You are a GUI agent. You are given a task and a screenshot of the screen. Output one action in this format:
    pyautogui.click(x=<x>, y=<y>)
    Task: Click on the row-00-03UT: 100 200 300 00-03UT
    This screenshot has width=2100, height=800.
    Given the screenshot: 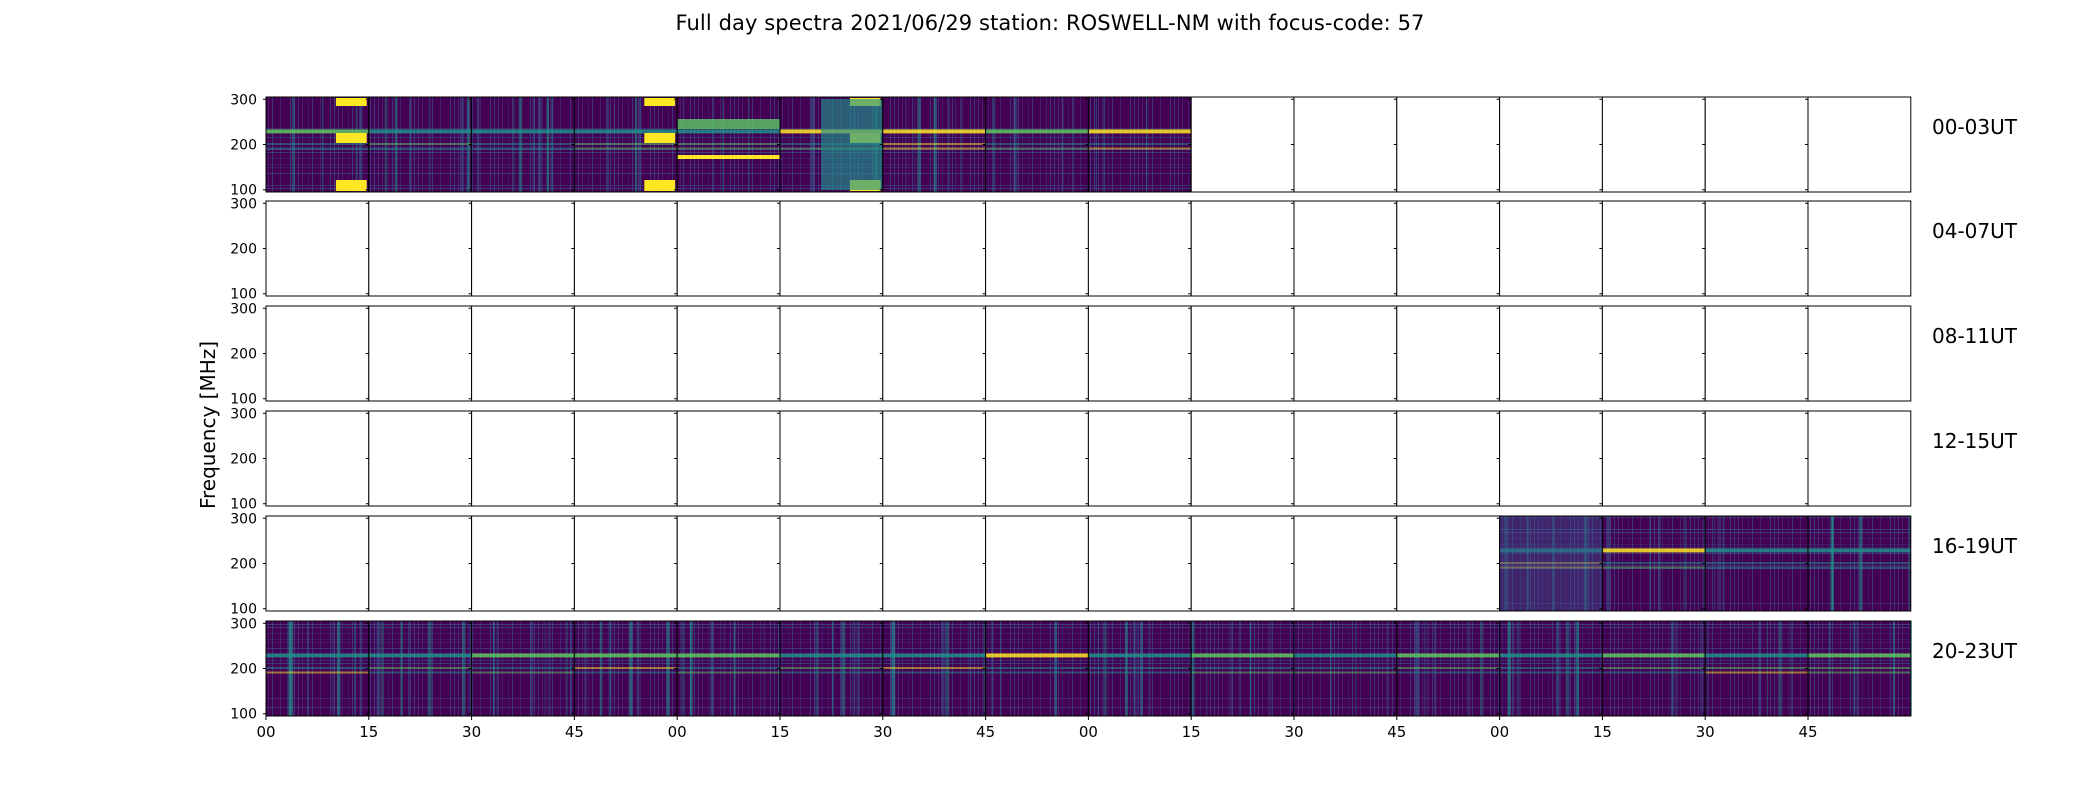 What is the action you would take?
    pyautogui.click(x=1123, y=145)
    